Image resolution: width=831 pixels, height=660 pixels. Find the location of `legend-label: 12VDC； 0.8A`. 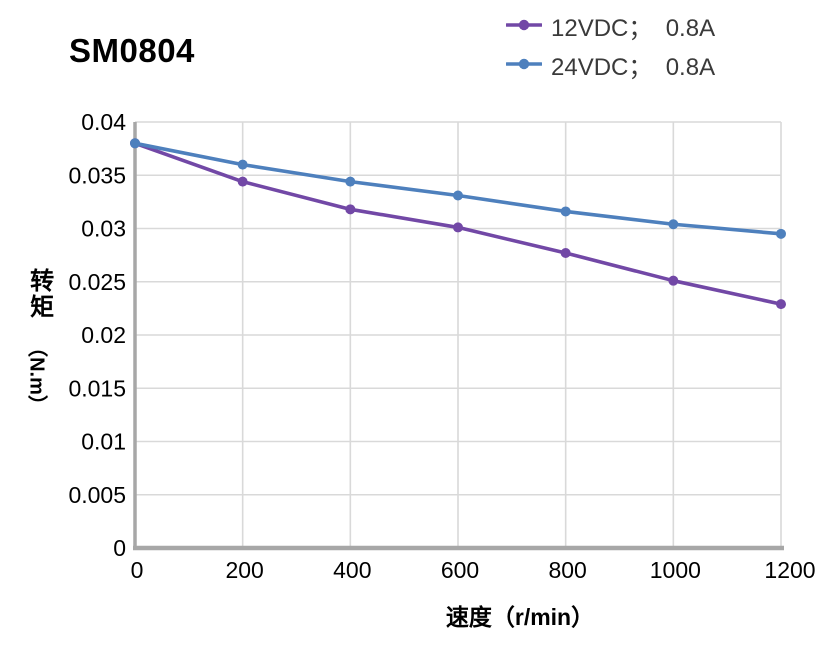

legend-label: 12VDC； 0.8A is located at coordinates (633, 28).